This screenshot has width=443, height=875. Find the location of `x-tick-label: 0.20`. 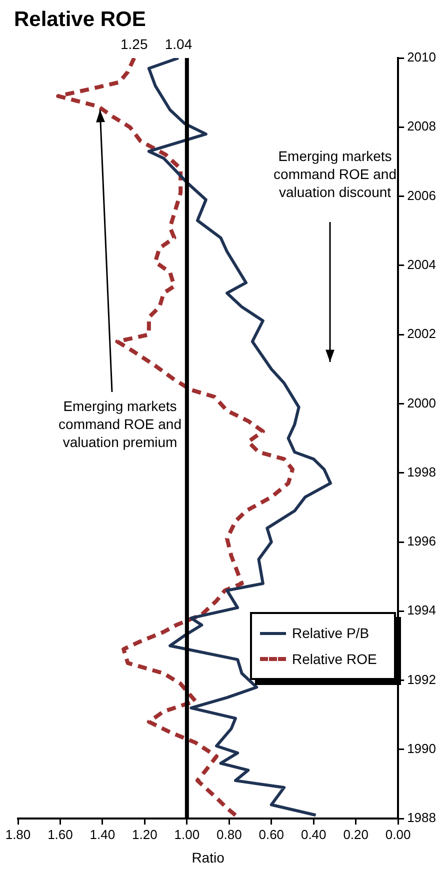

x-tick-label: 0.20 is located at coordinates (356, 834).